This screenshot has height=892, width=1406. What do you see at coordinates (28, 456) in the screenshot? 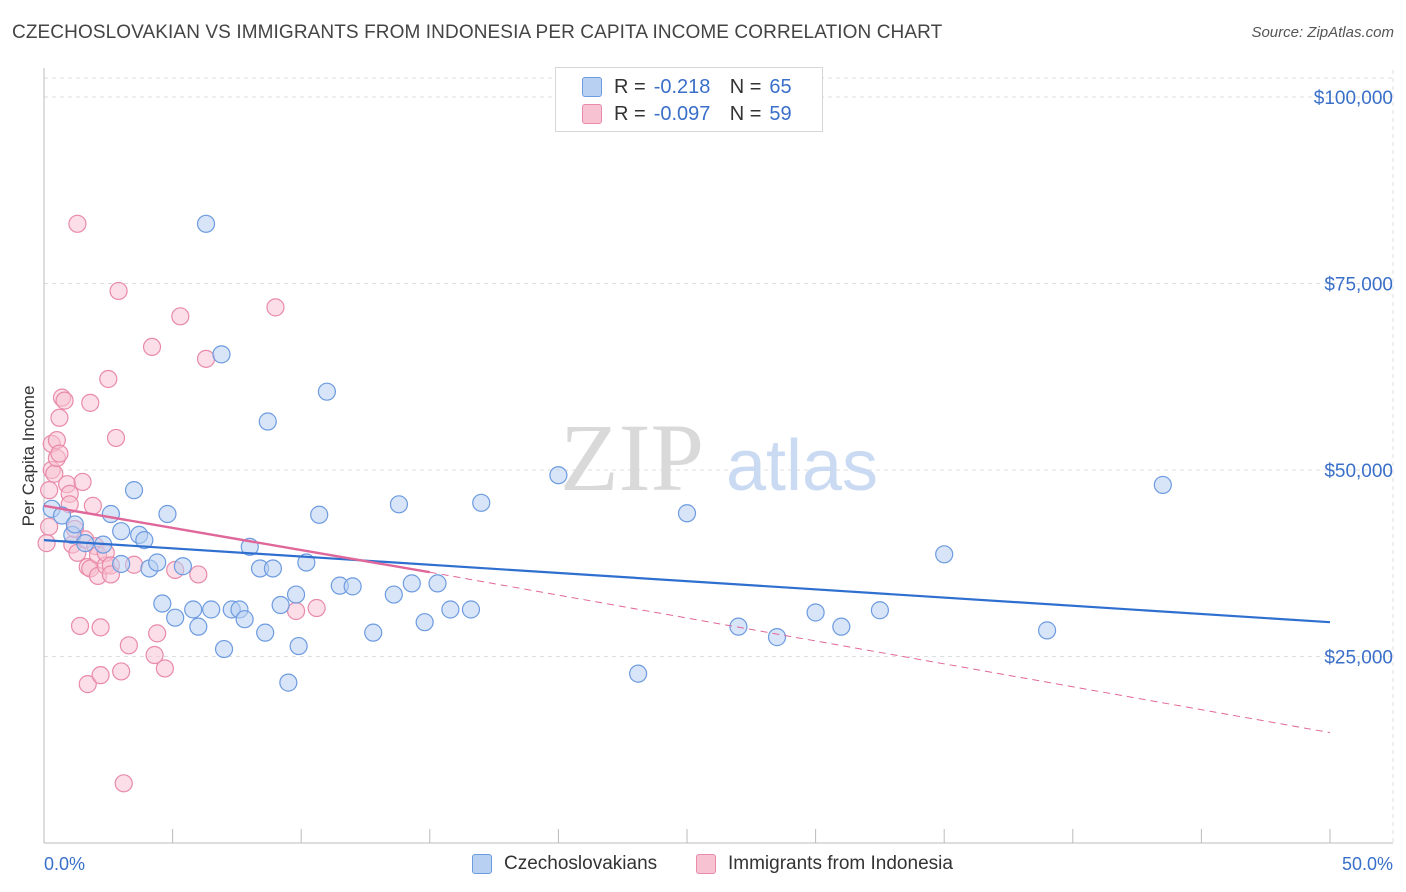
I see `y-axis-label: Per Capita Income` at bounding box center [28, 456].